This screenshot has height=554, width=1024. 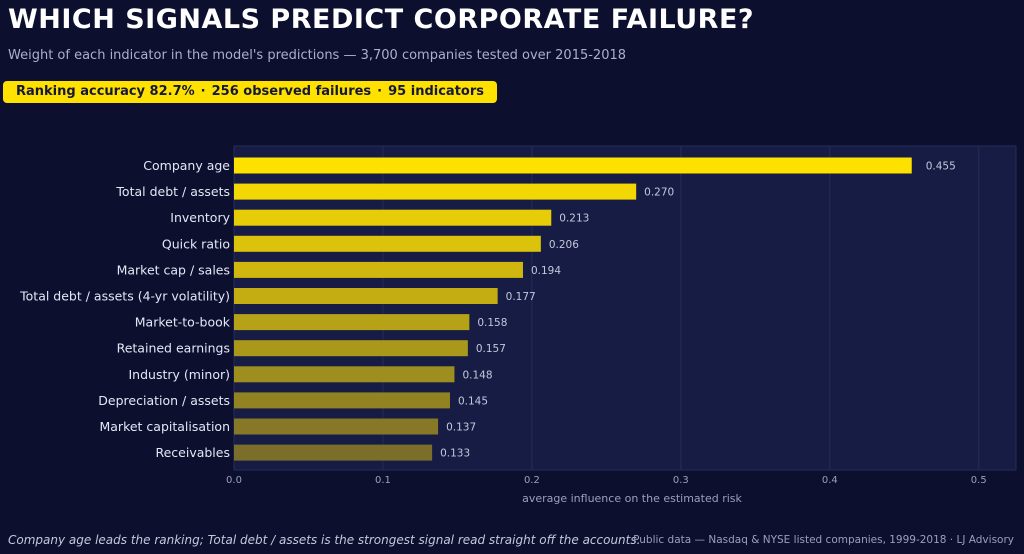 What do you see at coordinates (491, 349) in the screenshot?
I see `value-label: 0.157` at bounding box center [491, 349].